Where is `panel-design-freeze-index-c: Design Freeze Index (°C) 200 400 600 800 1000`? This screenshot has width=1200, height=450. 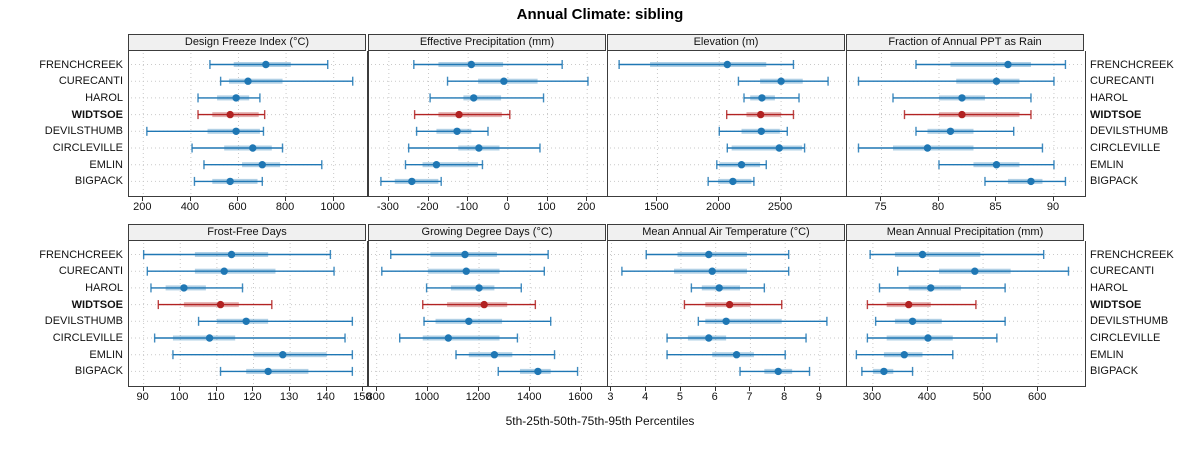
panel-design-freeze-index-c: Design Freeze Index (°C) 200 400 600 800 1000 is located at coordinates (248, 123).